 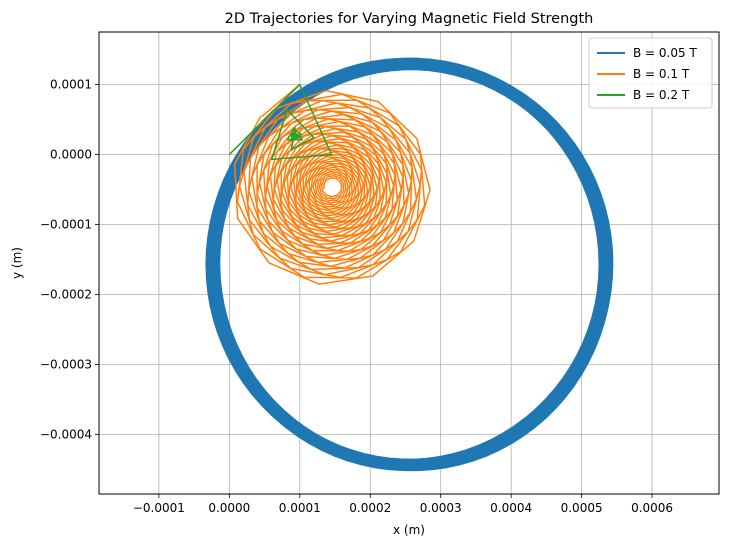 What do you see at coordinates (66, 225) in the screenshot?
I see `y-tick-label: −0.0001` at bounding box center [66, 225].